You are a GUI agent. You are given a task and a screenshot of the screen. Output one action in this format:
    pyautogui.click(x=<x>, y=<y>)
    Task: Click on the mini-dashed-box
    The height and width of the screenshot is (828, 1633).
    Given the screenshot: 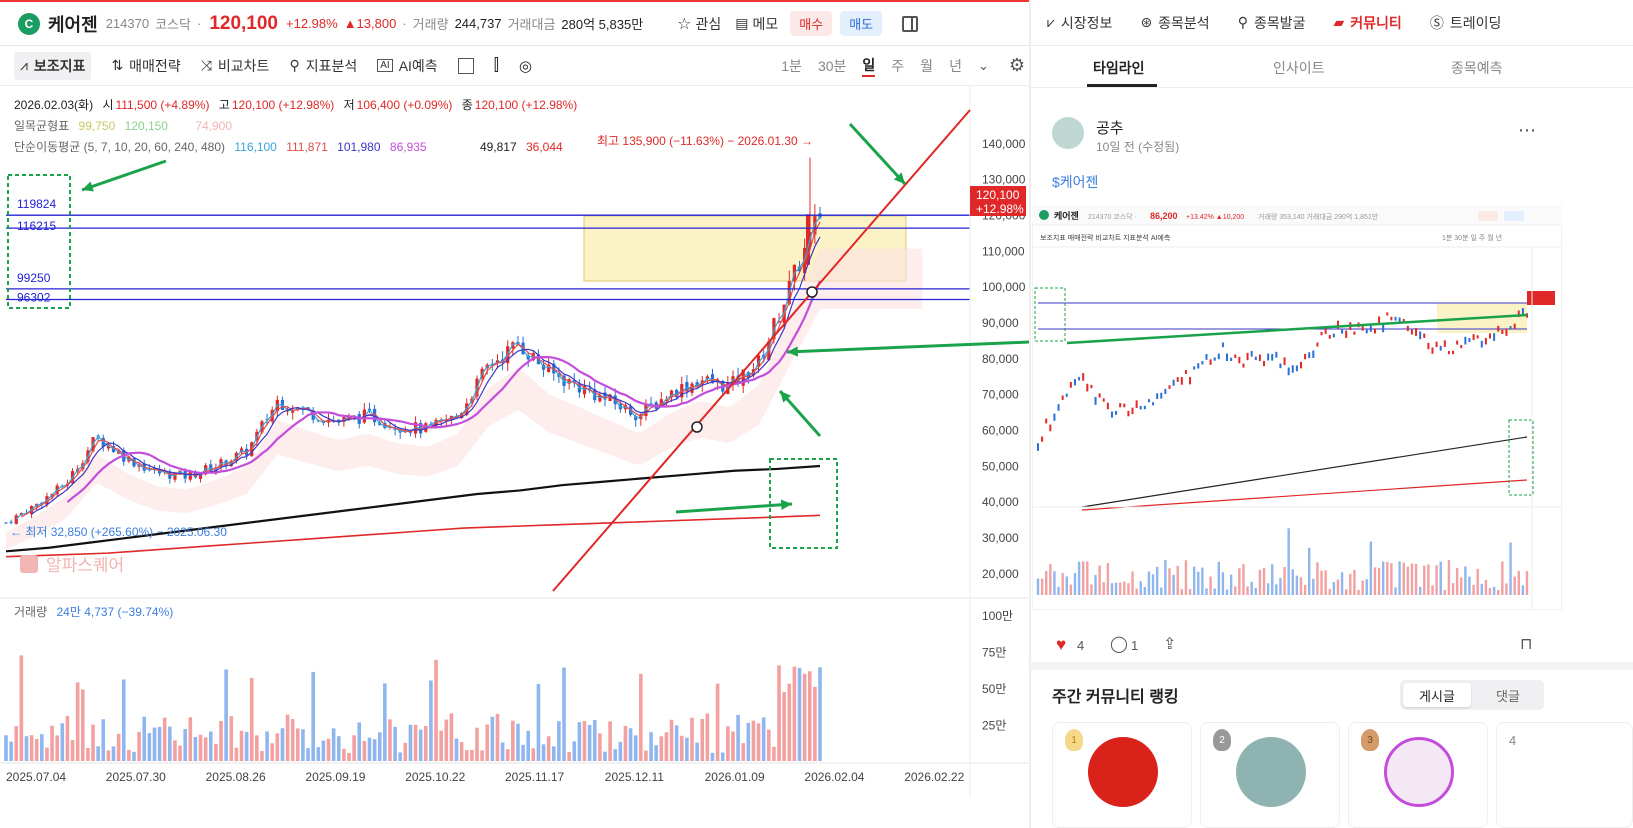 What is the action you would take?
    pyautogui.click(x=1521, y=457)
    